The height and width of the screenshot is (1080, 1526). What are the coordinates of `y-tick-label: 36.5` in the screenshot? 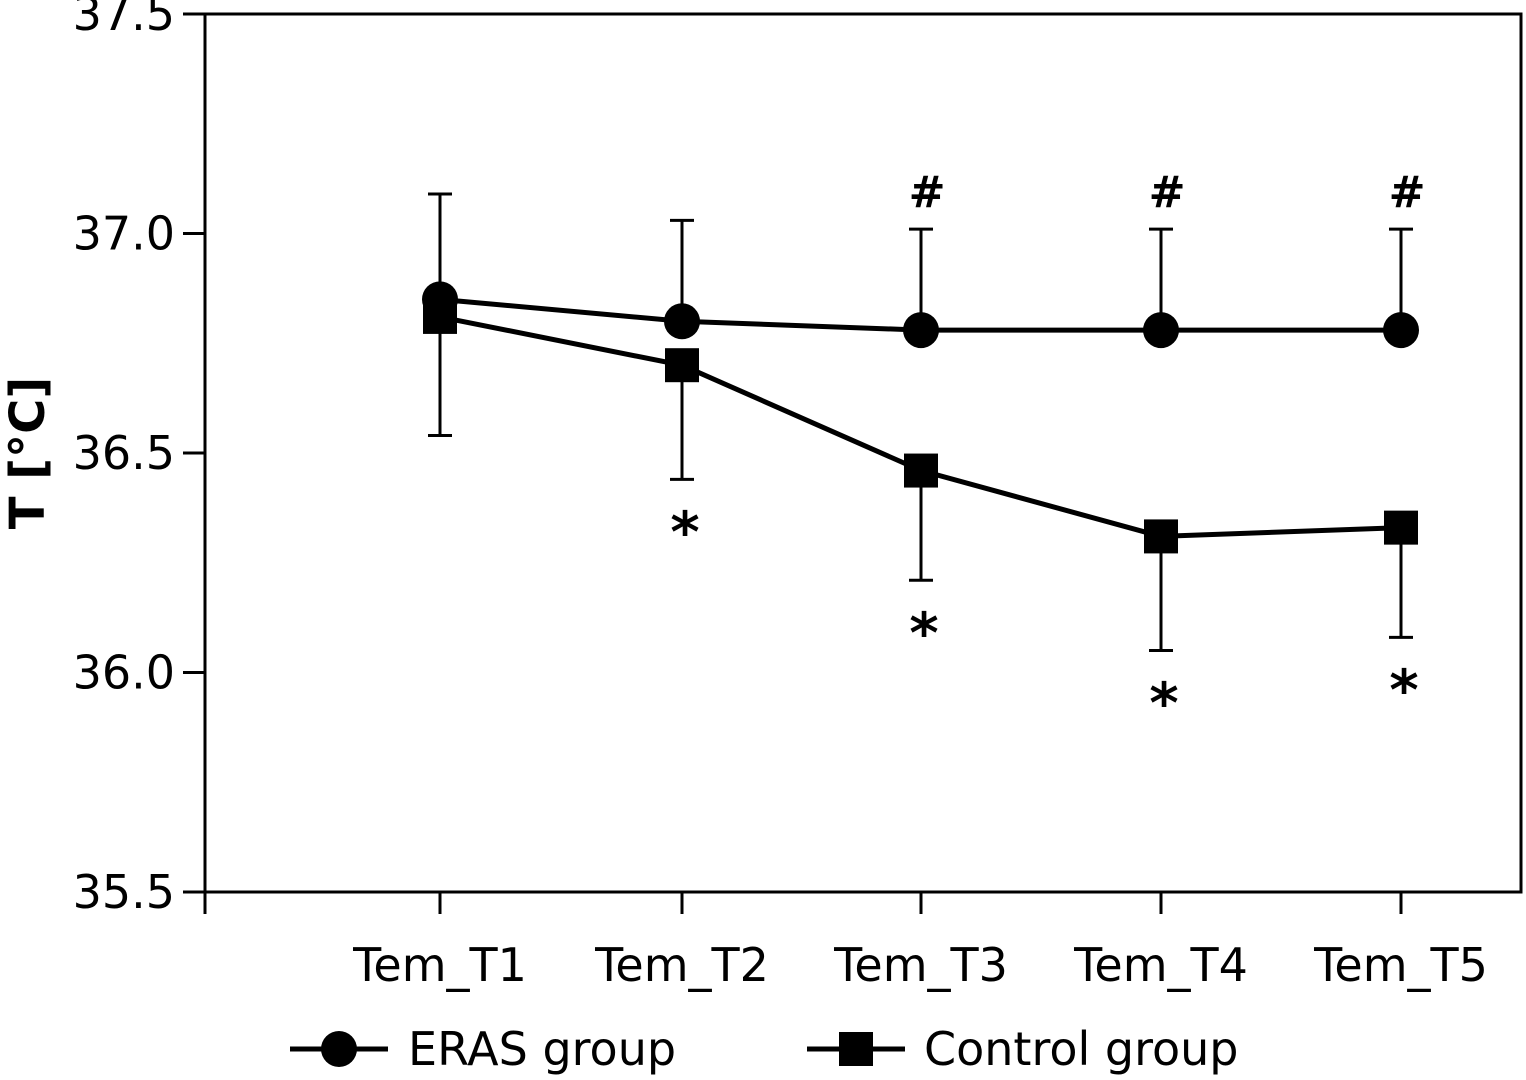 It's located at (124, 453).